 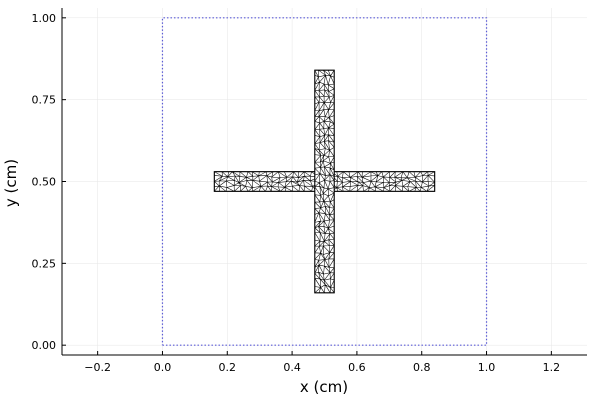 I want to click on mesh-outline, so click(x=324, y=181).